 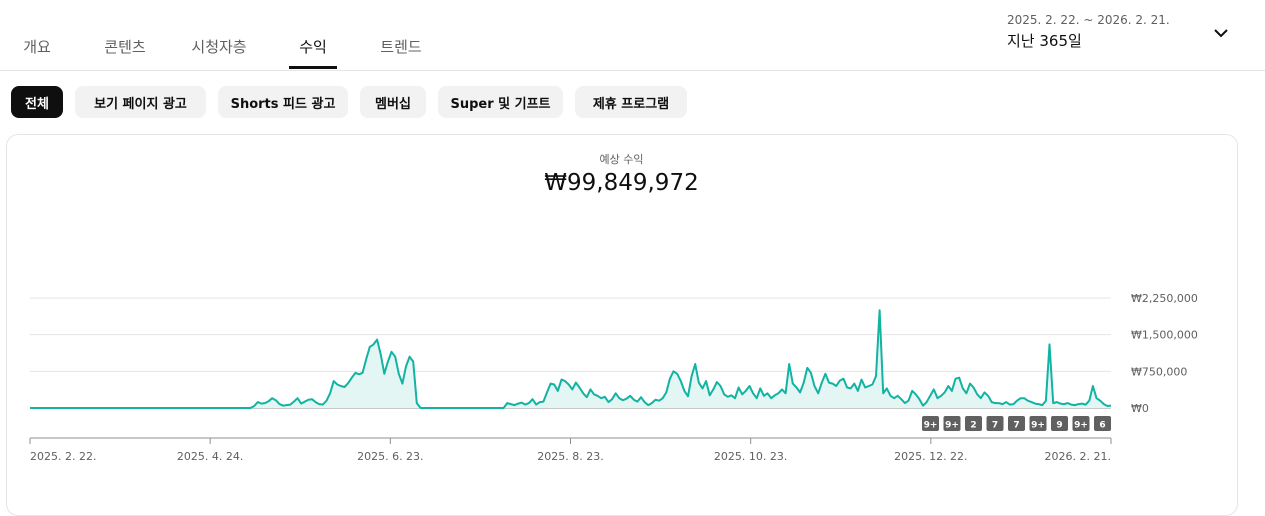 What do you see at coordinates (750, 456) in the screenshot?
I see `x-tick-label: 2025. 10. 23.` at bounding box center [750, 456].